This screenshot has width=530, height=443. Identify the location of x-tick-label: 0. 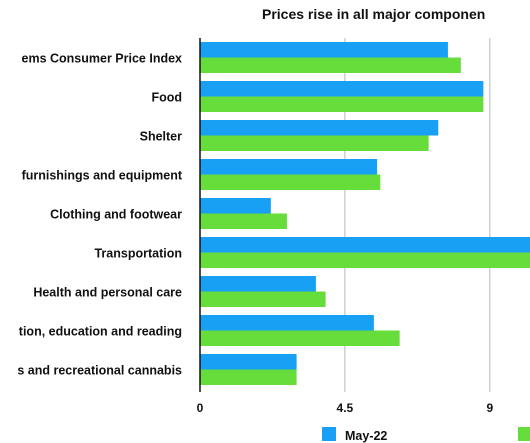
(200, 408).